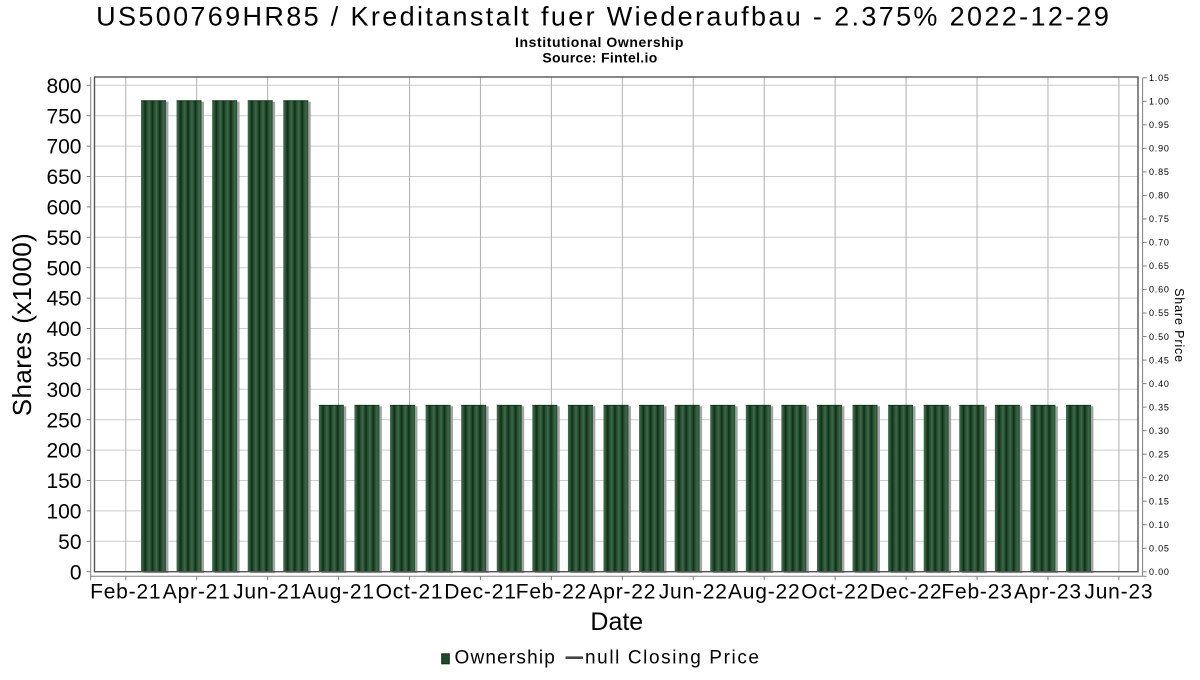  Describe the element at coordinates (1159, 572) in the screenshot. I see `svg-text: 0.00` at that location.